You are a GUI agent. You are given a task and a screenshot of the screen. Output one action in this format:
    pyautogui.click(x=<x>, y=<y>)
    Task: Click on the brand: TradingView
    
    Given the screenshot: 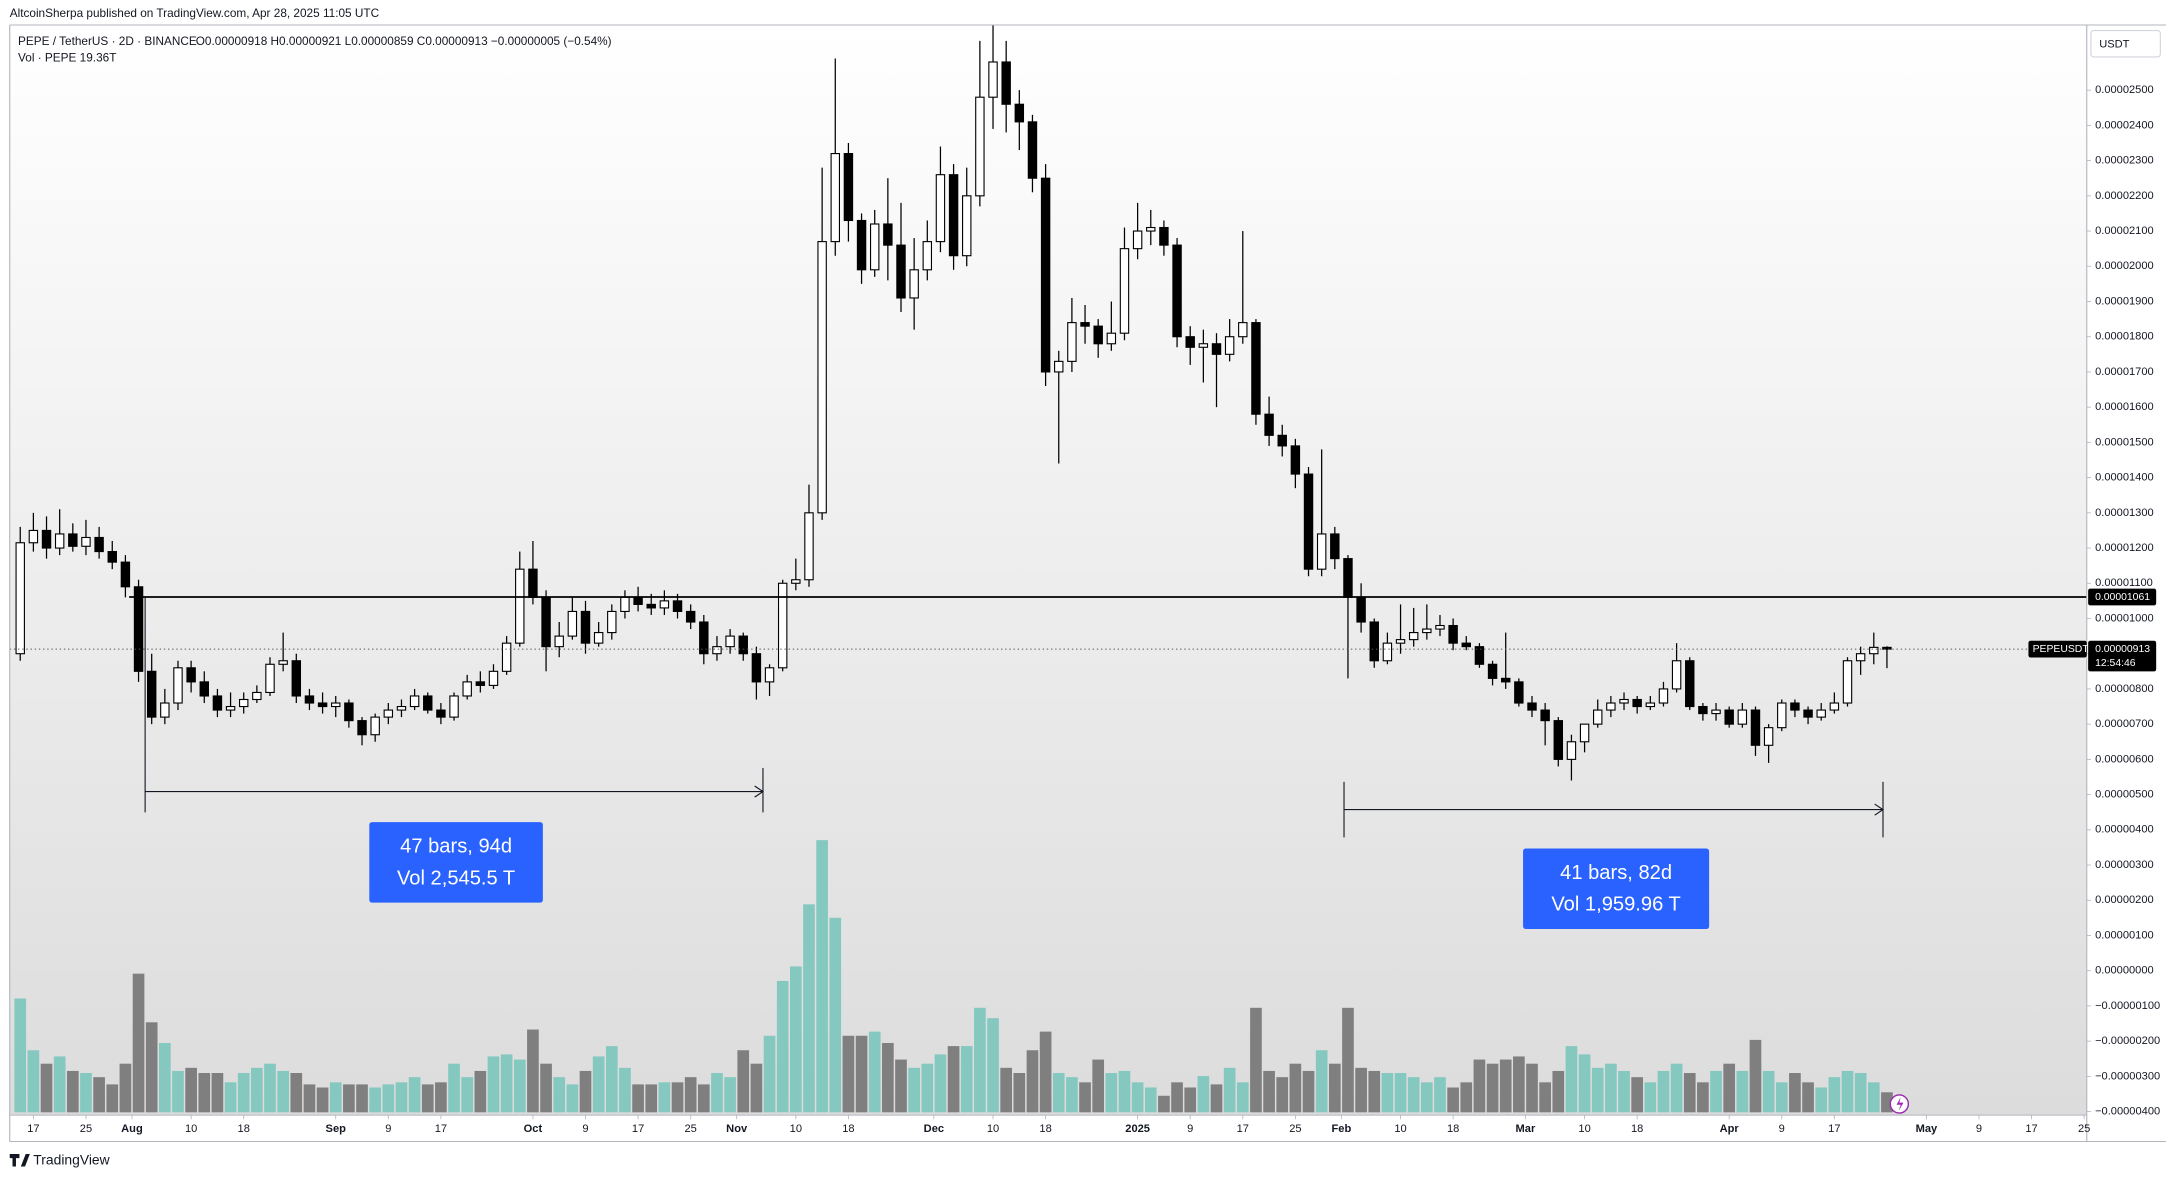 What is the action you would take?
    pyautogui.click(x=60, y=1160)
    